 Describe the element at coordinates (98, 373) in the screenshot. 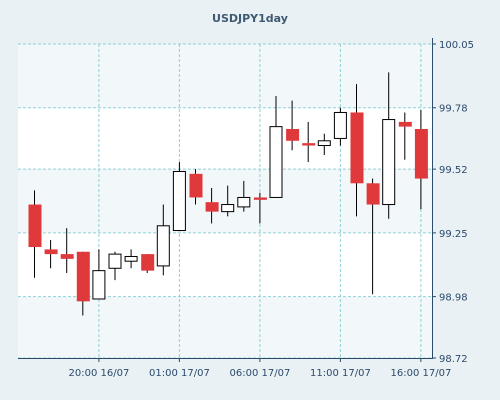

I see `x-tick-label: 20:00 16/07` at that location.